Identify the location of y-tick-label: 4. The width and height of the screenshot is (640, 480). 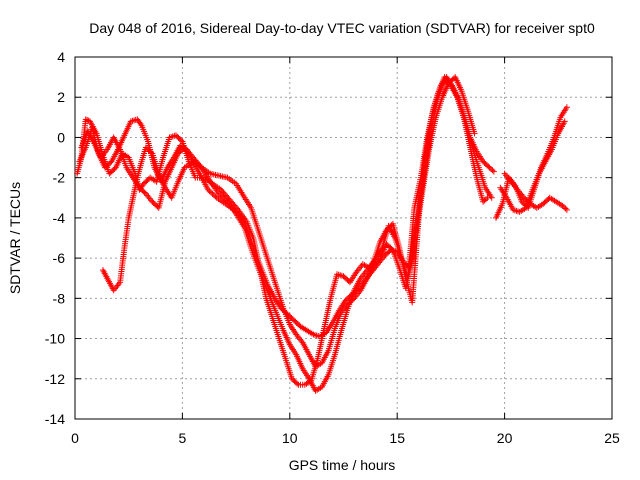
(61, 57).